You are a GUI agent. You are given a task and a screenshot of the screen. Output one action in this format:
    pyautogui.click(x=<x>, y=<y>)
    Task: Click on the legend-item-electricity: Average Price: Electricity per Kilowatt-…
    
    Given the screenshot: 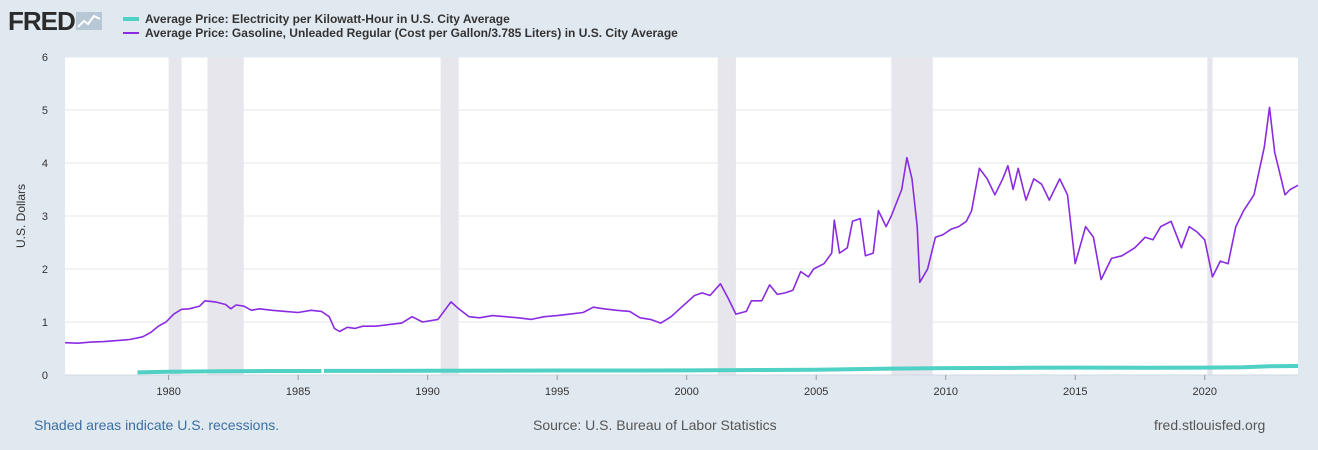 What is the action you would take?
    pyautogui.click(x=400, y=19)
    